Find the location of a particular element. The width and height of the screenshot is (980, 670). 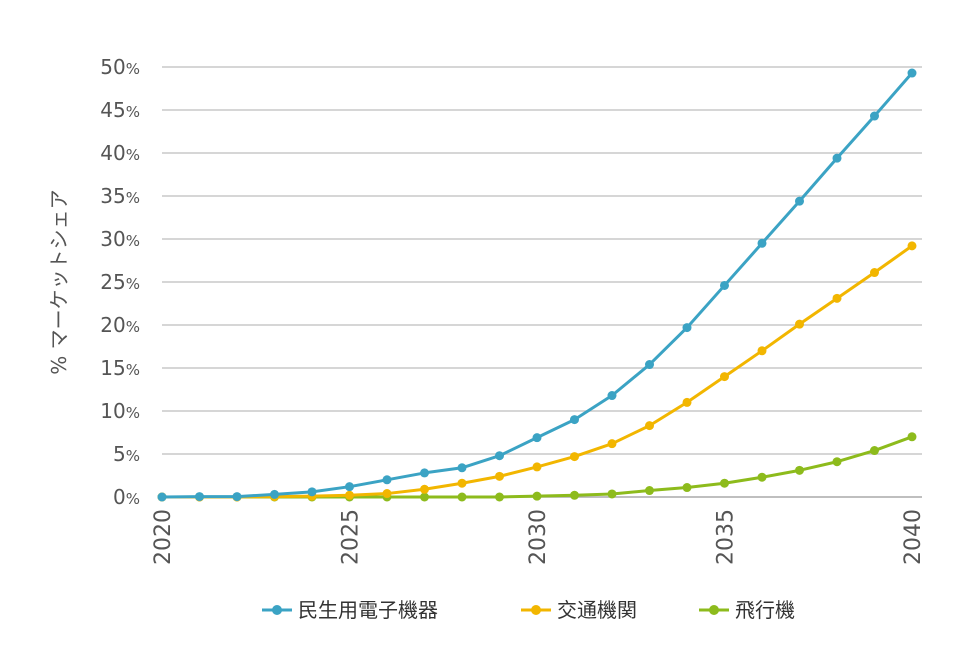

legend-item: 交通機関 is located at coordinates (579, 610).